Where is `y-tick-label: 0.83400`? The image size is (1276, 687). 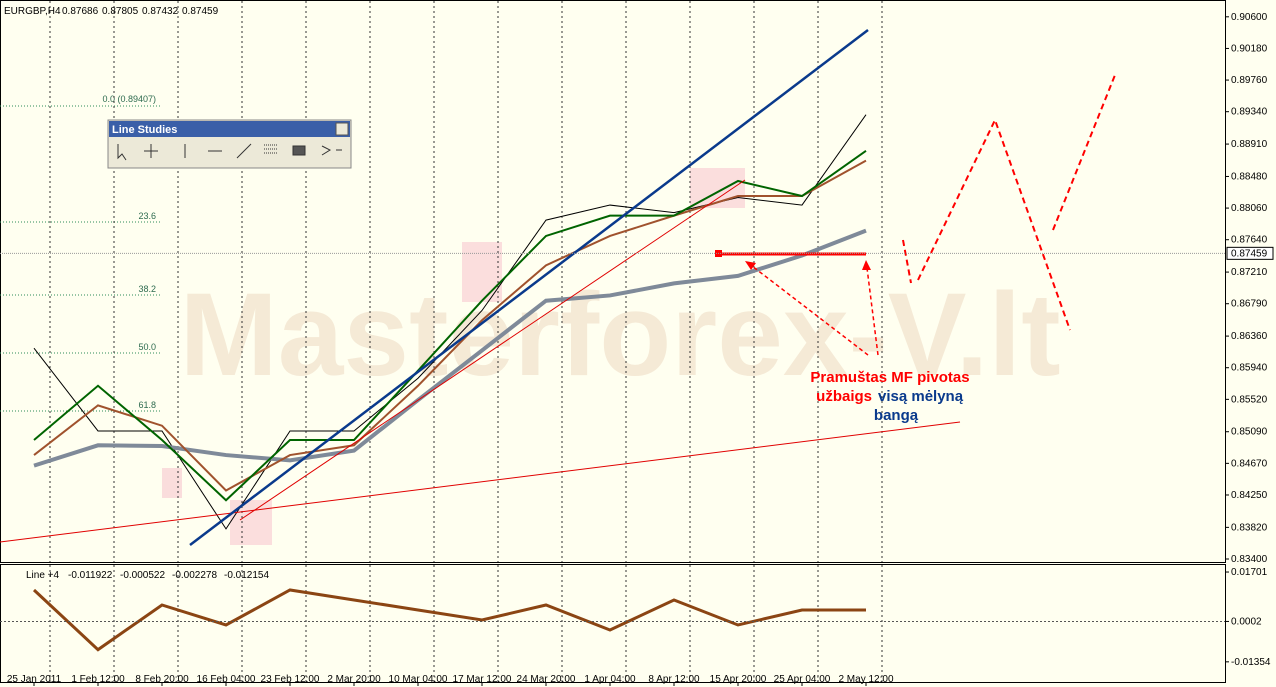 y-tick-label: 0.83400 is located at coordinates (1249, 559).